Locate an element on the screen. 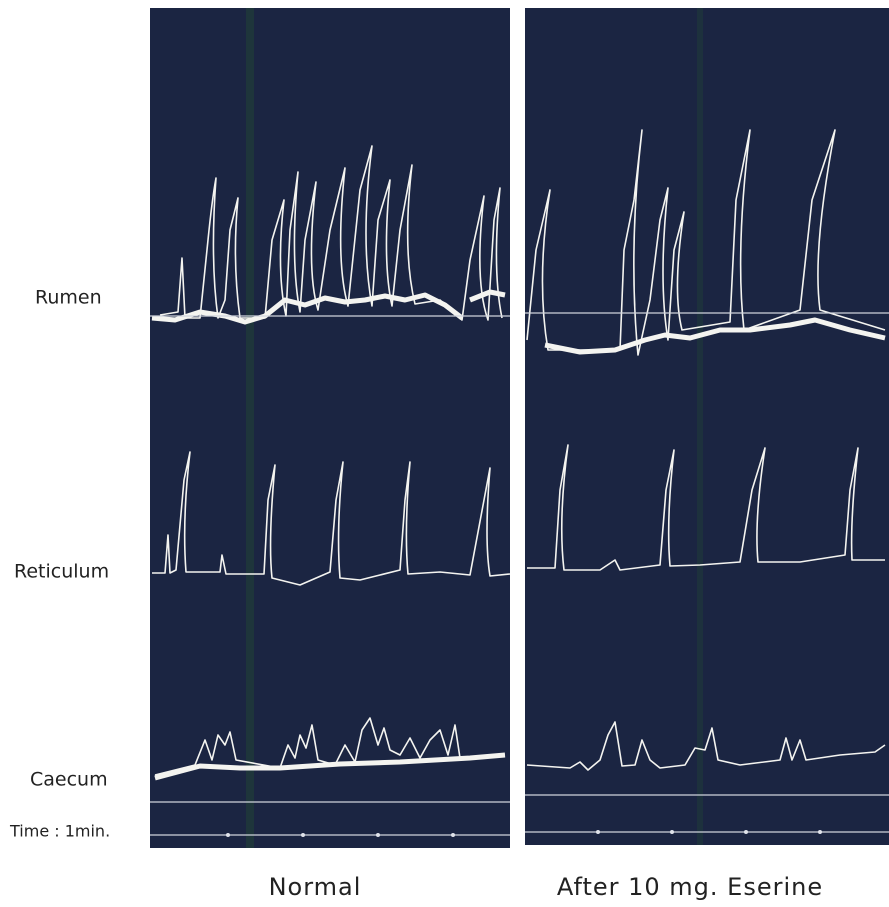 Image resolution: width=889 pixels, height=907 pixels. panel-caption: Normal is located at coordinates (315, 887).